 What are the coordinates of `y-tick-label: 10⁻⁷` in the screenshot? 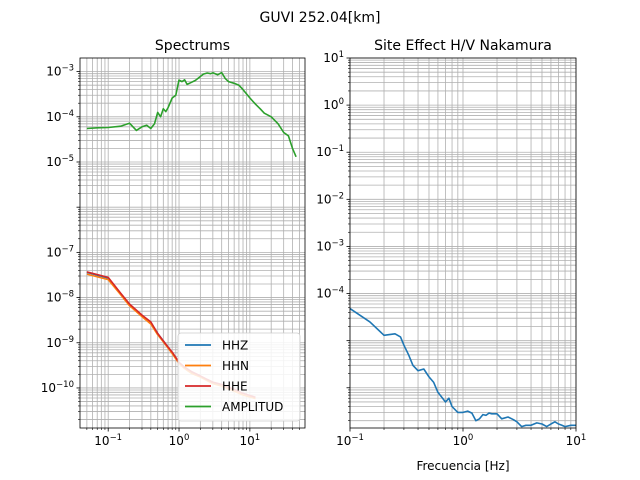 It's located at (60, 251).